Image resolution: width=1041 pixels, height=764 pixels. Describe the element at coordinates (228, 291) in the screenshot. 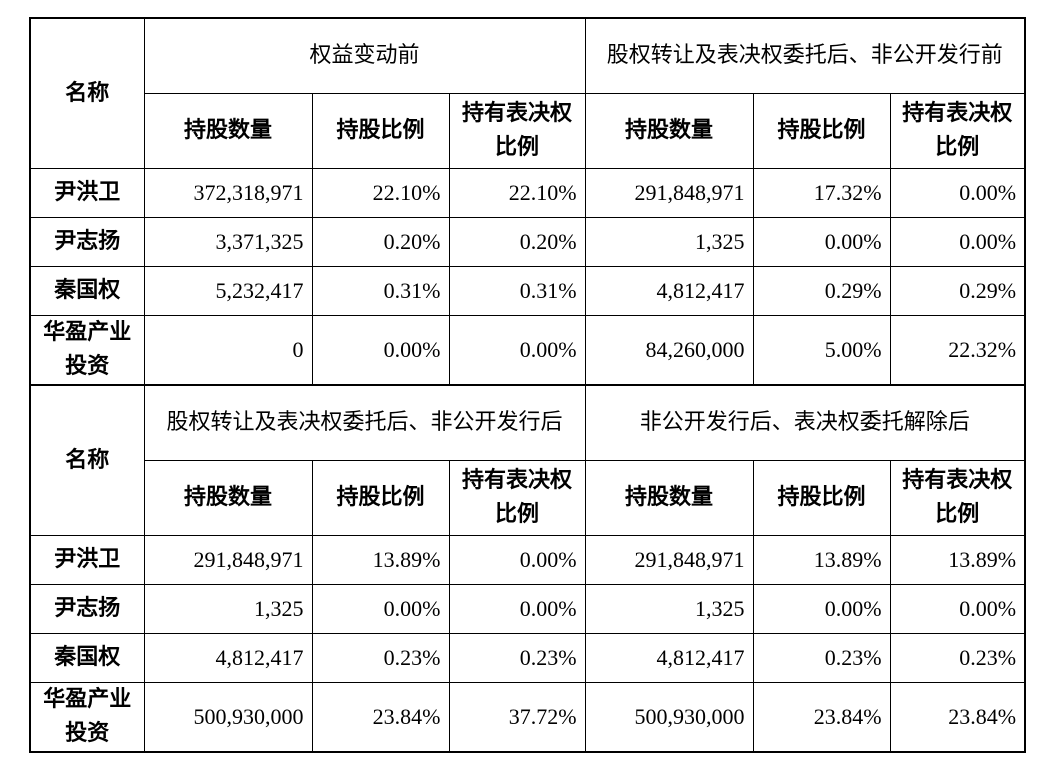

I see `table-cell: 5,232,417` at that location.